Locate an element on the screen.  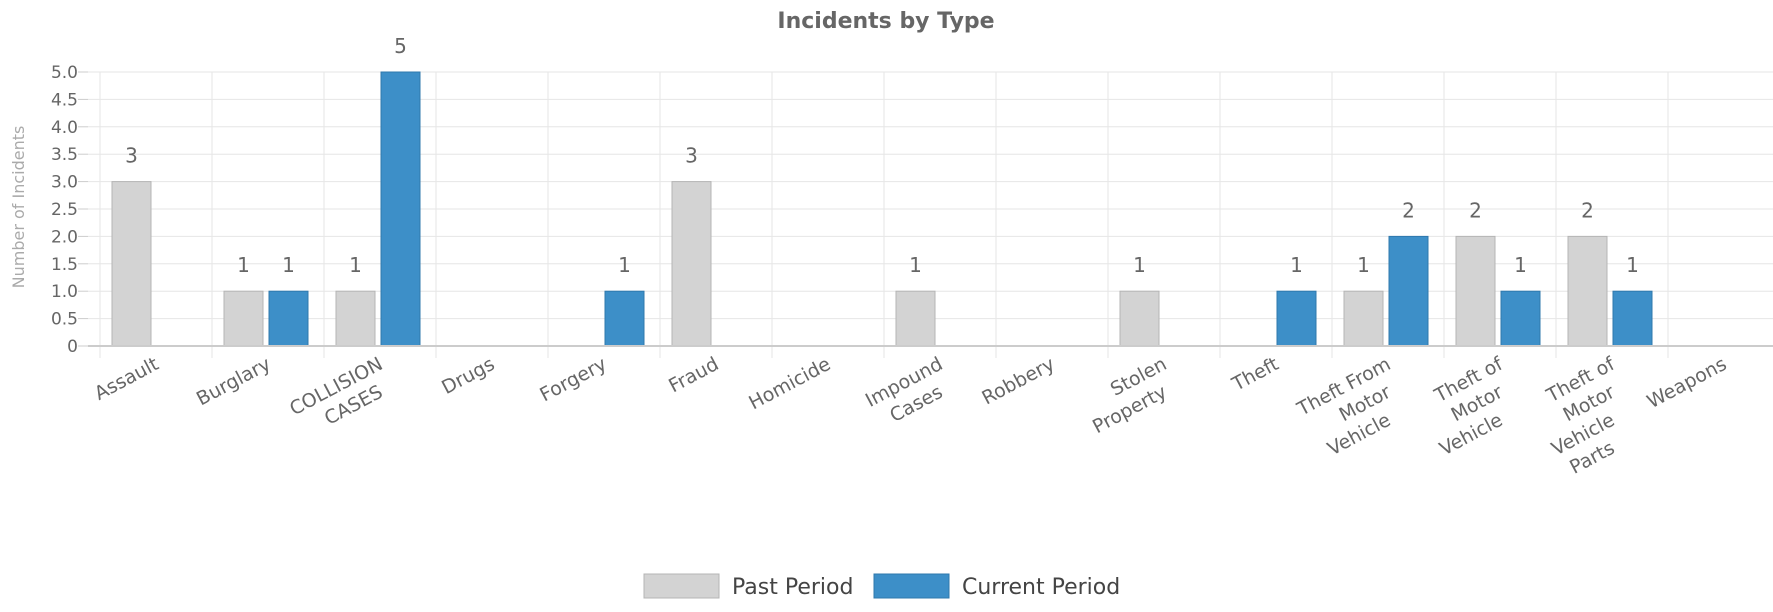
x-tick-label: Drugs is located at coordinates (468, 376).